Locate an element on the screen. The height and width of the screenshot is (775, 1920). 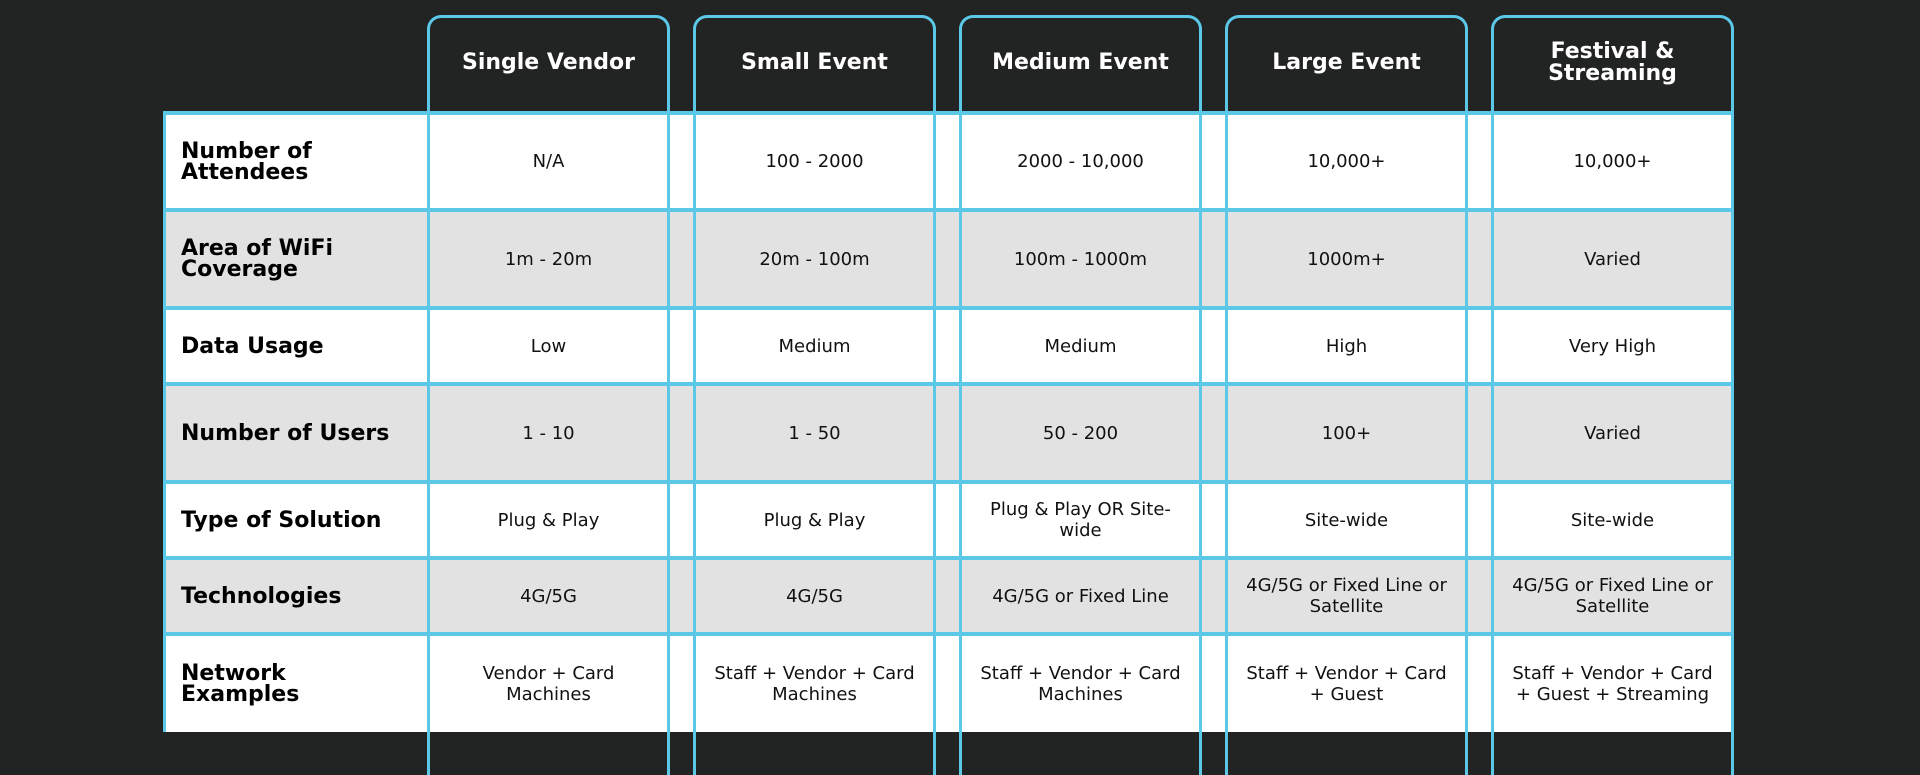
table-cell: 1 - 50 is located at coordinates (814, 433).